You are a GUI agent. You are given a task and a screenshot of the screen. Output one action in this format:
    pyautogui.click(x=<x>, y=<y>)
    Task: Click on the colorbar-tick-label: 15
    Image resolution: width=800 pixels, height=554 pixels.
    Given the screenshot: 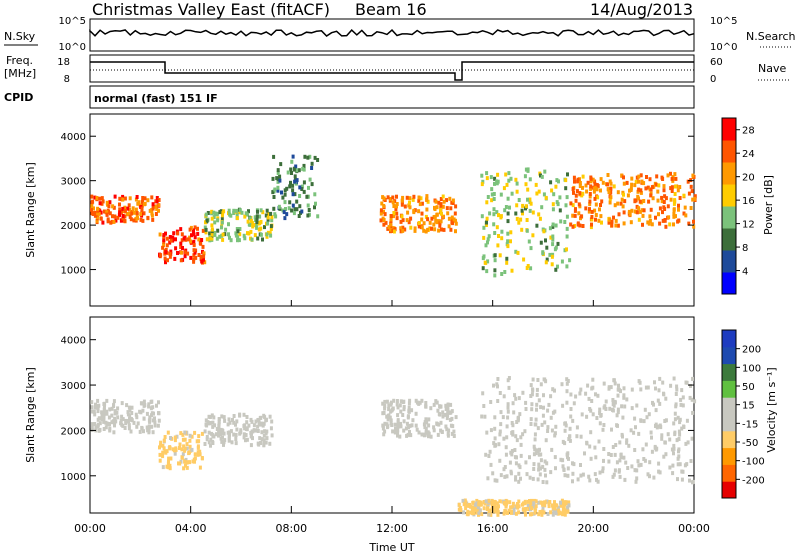 What is the action you would take?
    pyautogui.click(x=748, y=406)
    